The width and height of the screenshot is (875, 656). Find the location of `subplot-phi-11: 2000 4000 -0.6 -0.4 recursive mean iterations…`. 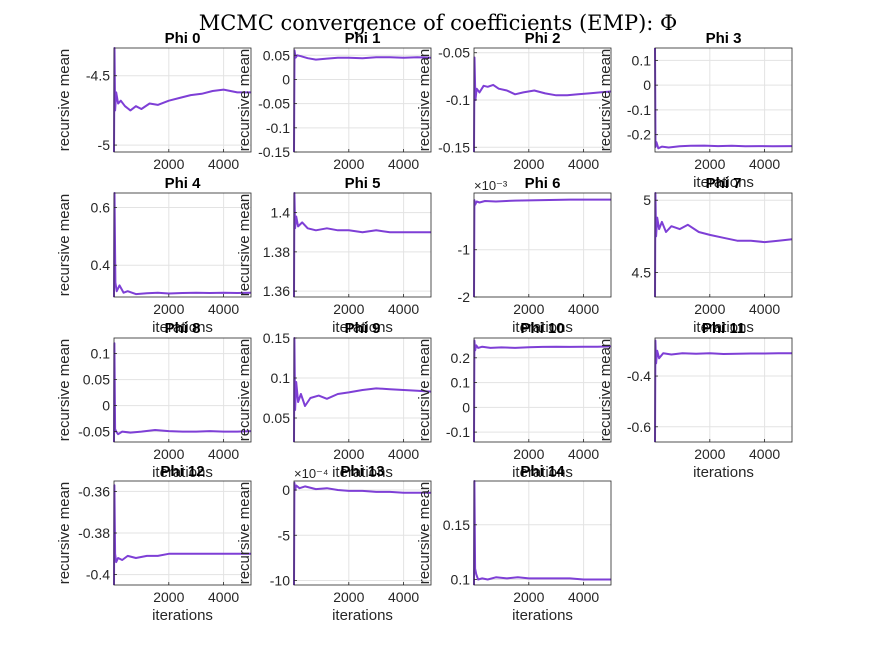

subplot-phi-11: 2000 4000 -0.6 -0.4 recursive mean iterations… is located at coordinates (695, 400).